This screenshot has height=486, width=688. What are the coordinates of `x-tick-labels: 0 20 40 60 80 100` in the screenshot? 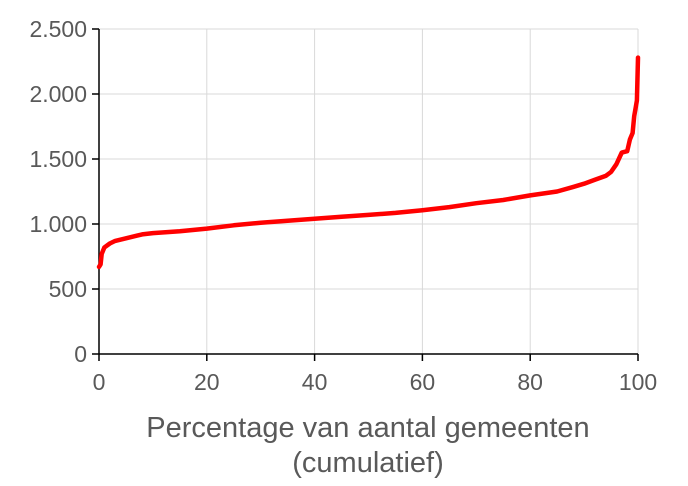 It's located at (375, 382).